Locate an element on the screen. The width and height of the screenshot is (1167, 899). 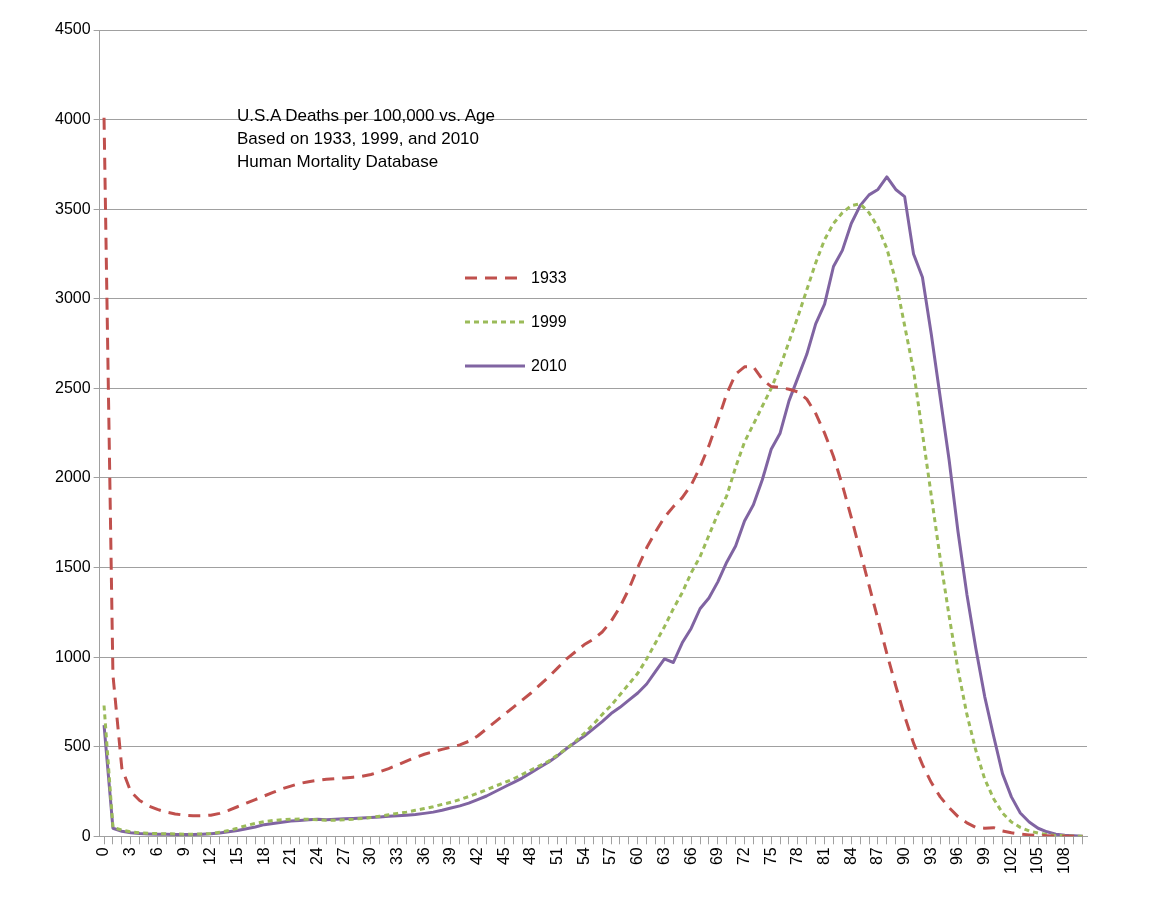
y-tick-label: 4500 is located at coordinates (73, 29).